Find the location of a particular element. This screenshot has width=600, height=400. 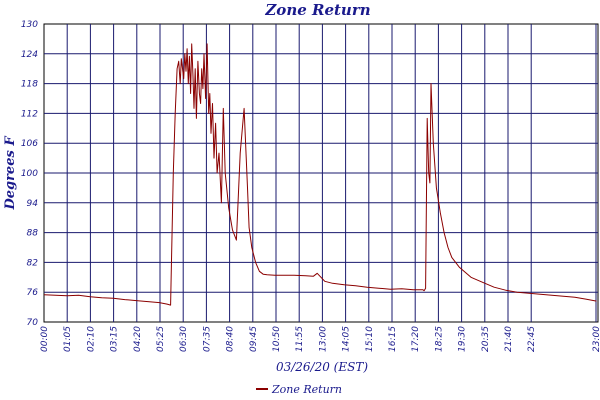

y-tick-label: 130 is located at coordinates (29, 25).